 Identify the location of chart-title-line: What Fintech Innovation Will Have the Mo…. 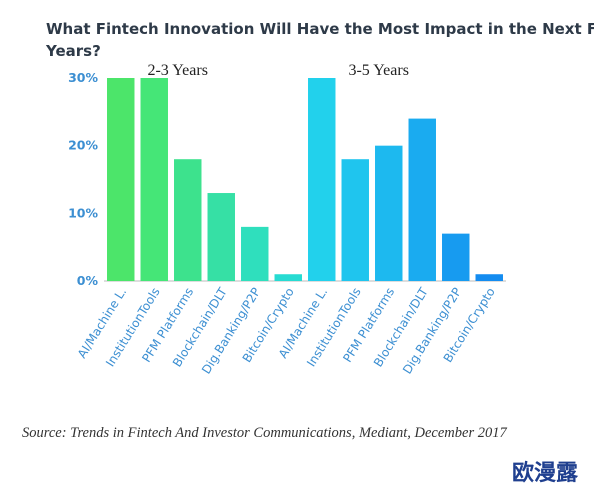
(320, 29).